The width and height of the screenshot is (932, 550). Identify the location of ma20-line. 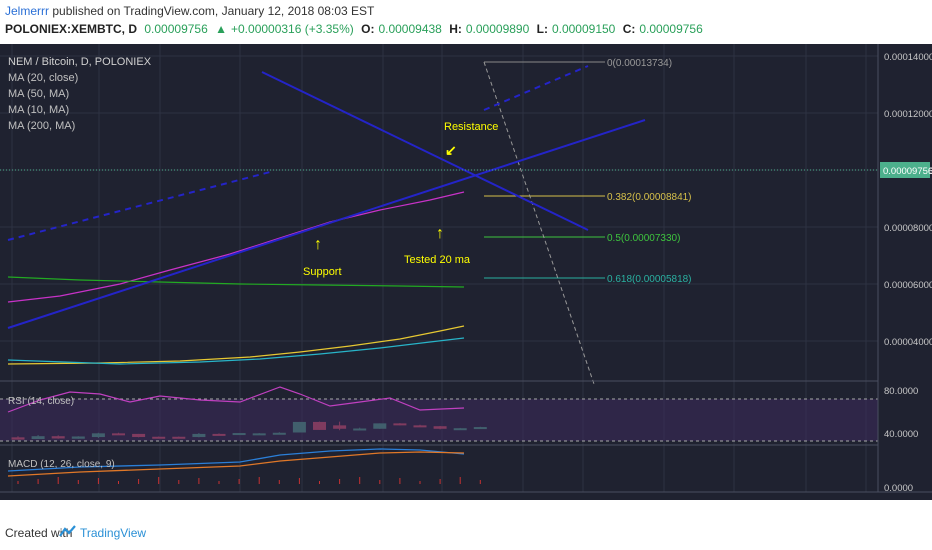
(236, 247).